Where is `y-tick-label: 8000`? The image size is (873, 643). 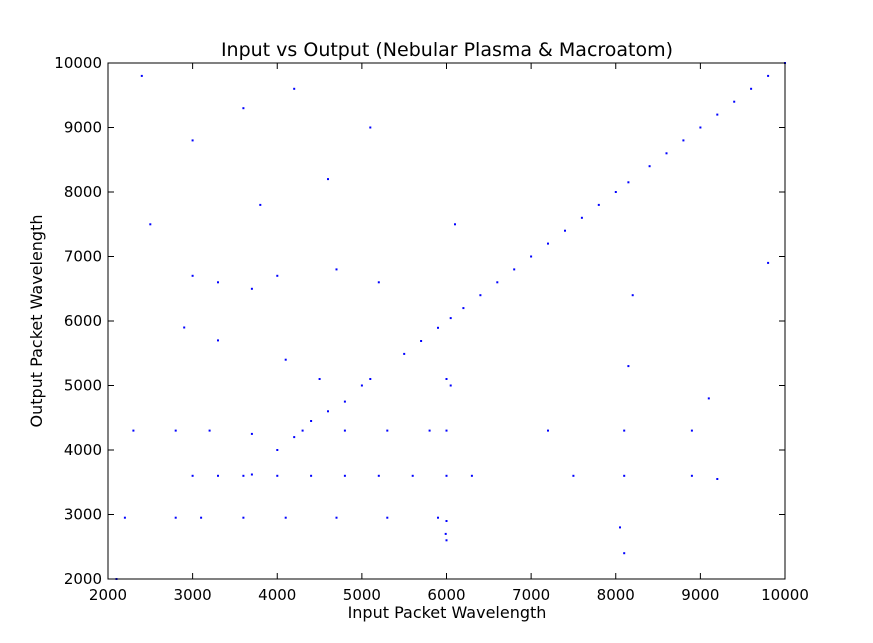 y-tick-label: 8000 is located at coordinates (83, 192).